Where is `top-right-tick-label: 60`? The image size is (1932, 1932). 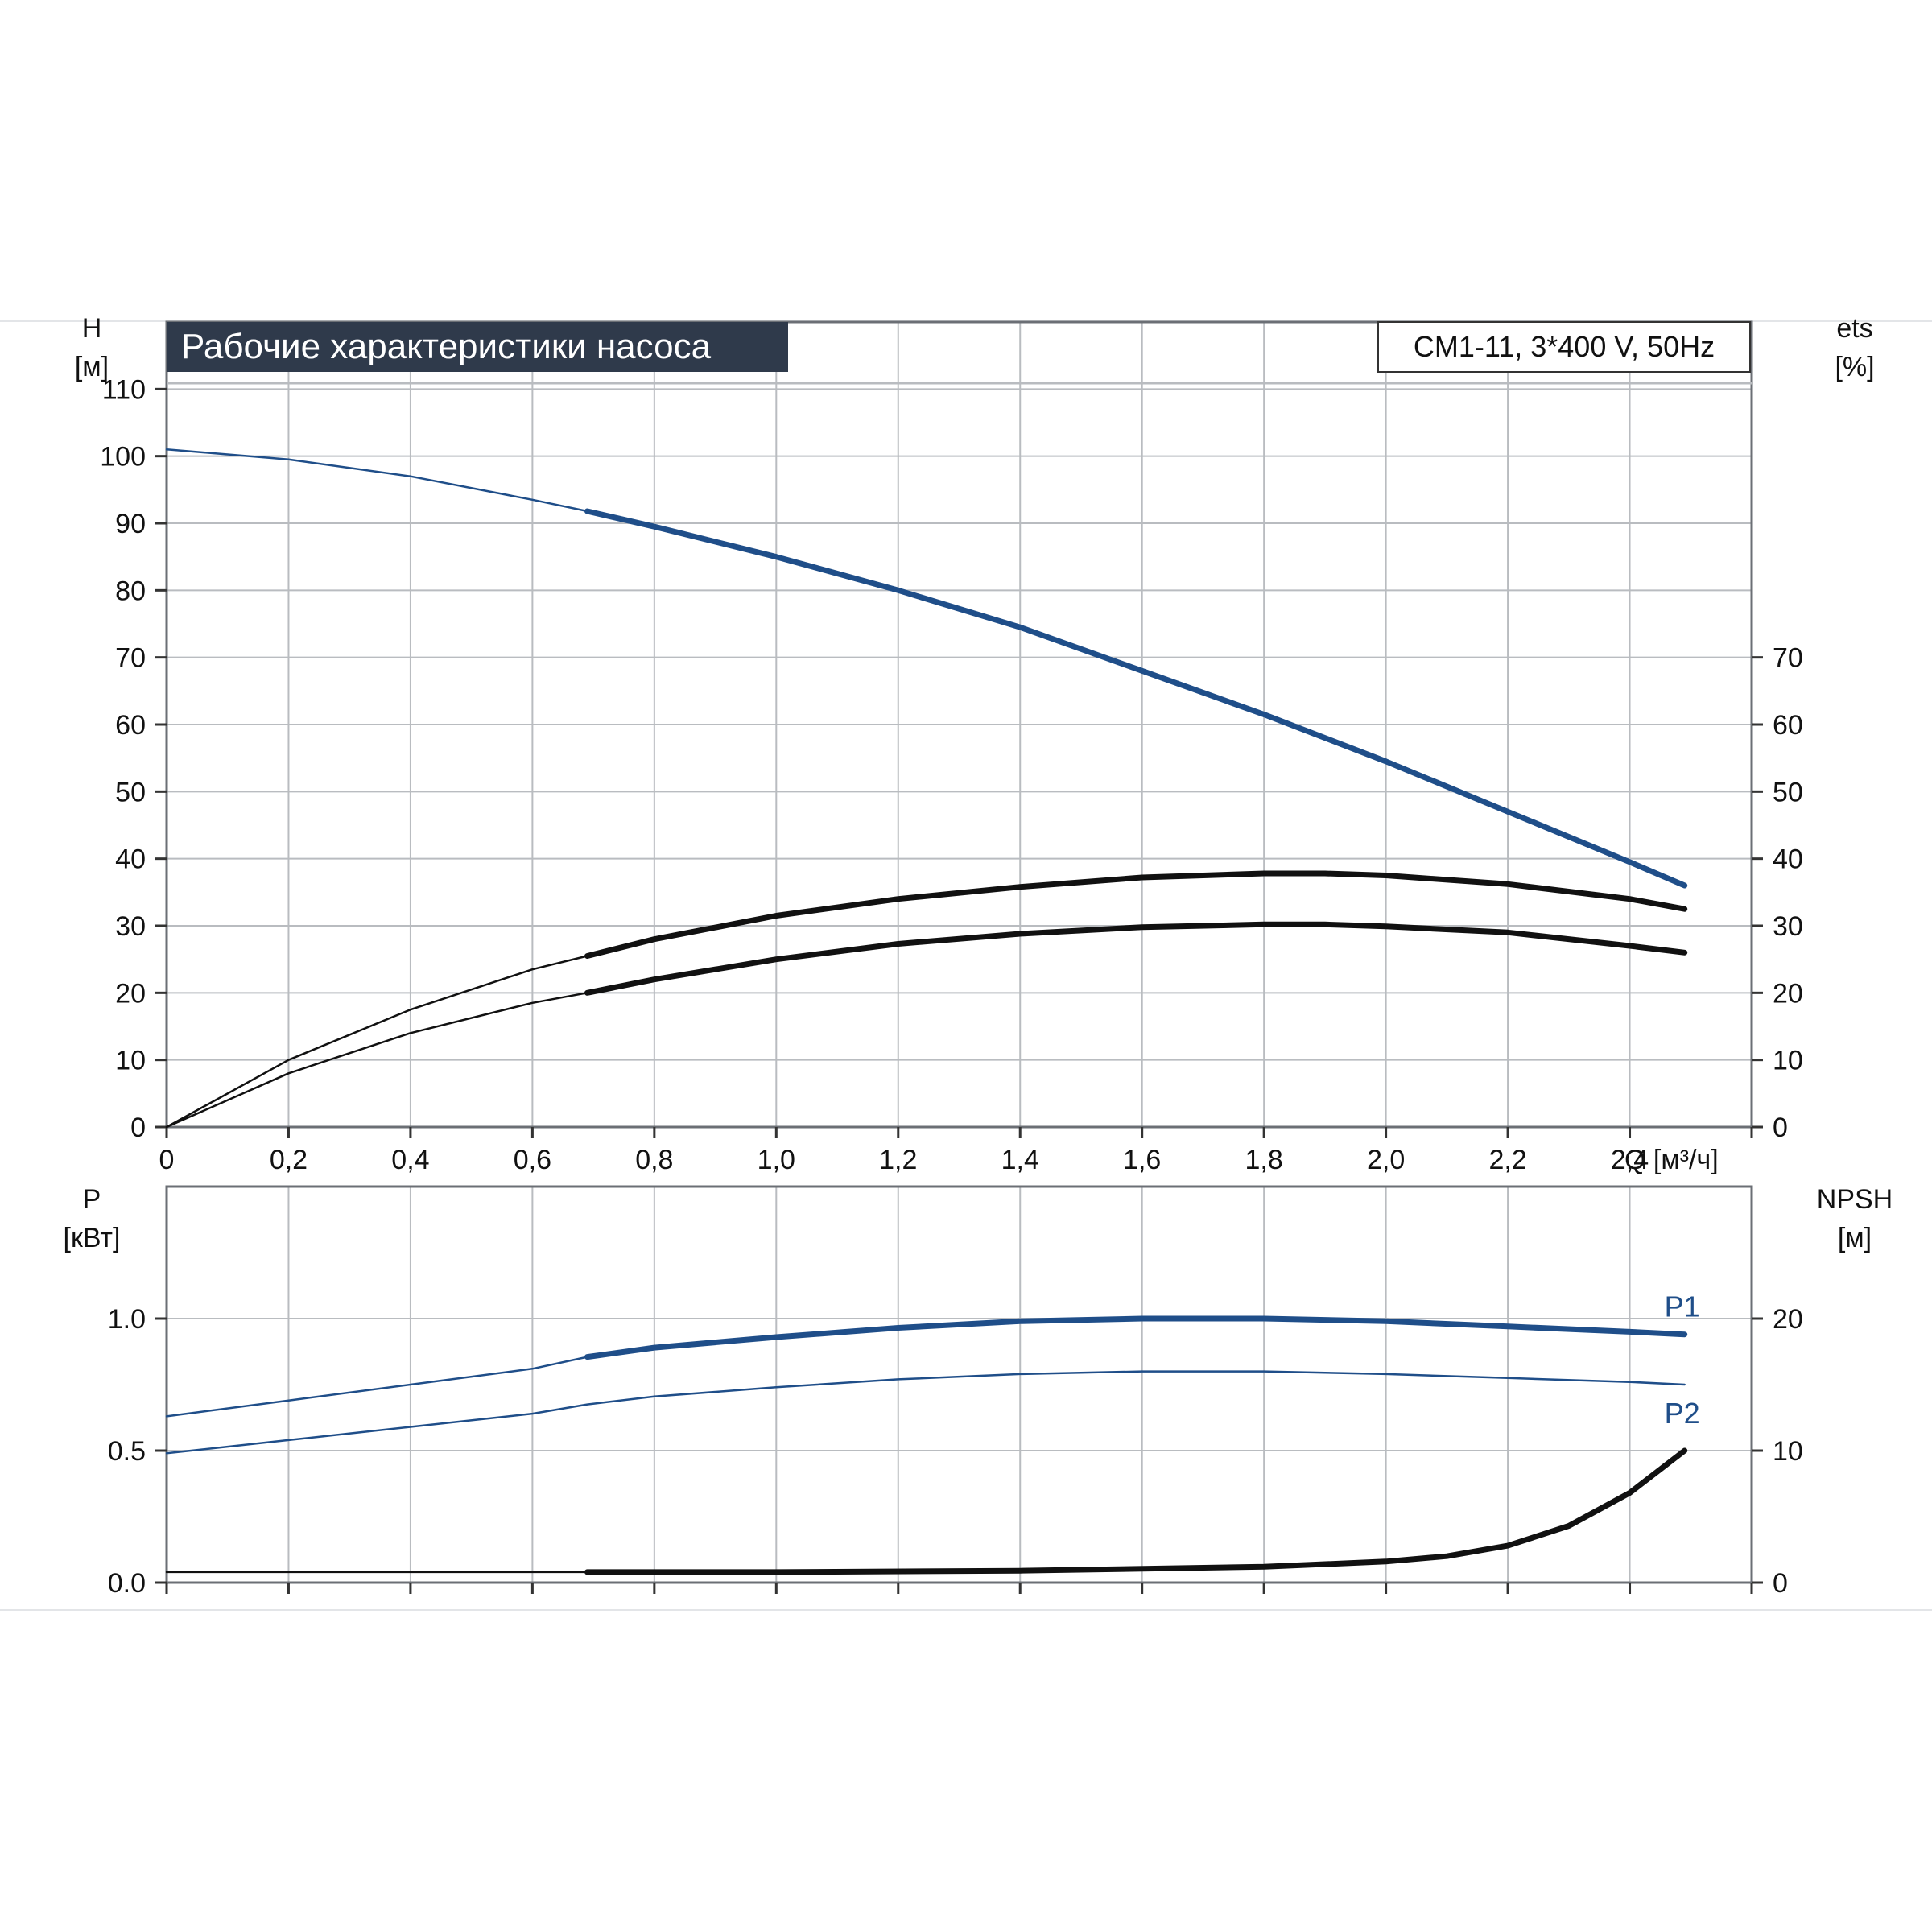 top-right-tick-label: 60 is located at coordinates (1788, 725).